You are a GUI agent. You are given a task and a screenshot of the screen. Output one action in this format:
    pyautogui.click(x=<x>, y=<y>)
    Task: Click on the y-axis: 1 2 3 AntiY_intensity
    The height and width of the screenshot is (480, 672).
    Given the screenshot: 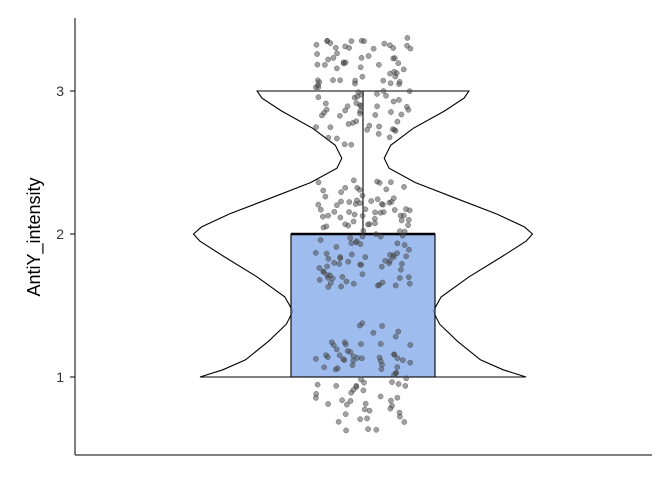 What is the action you would take?
    pyautogui.click(x=50, y=236)
    